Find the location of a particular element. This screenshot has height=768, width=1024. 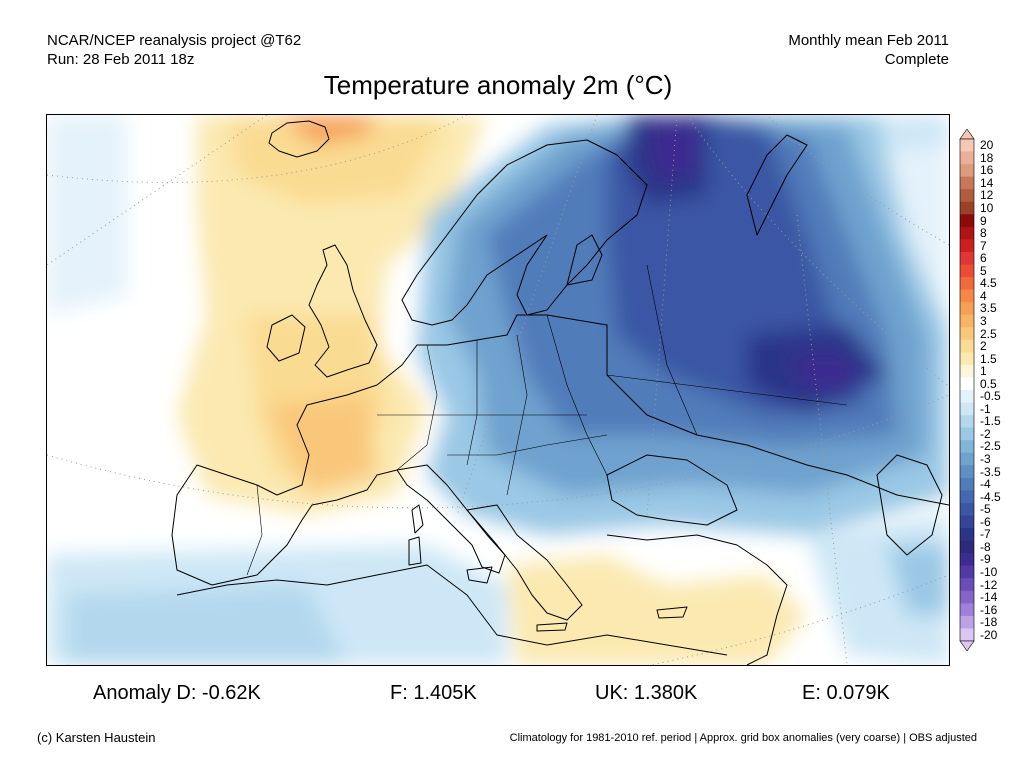

run-text: Run: 28 Feb 2011 18z is located at coordinates (121, 59).